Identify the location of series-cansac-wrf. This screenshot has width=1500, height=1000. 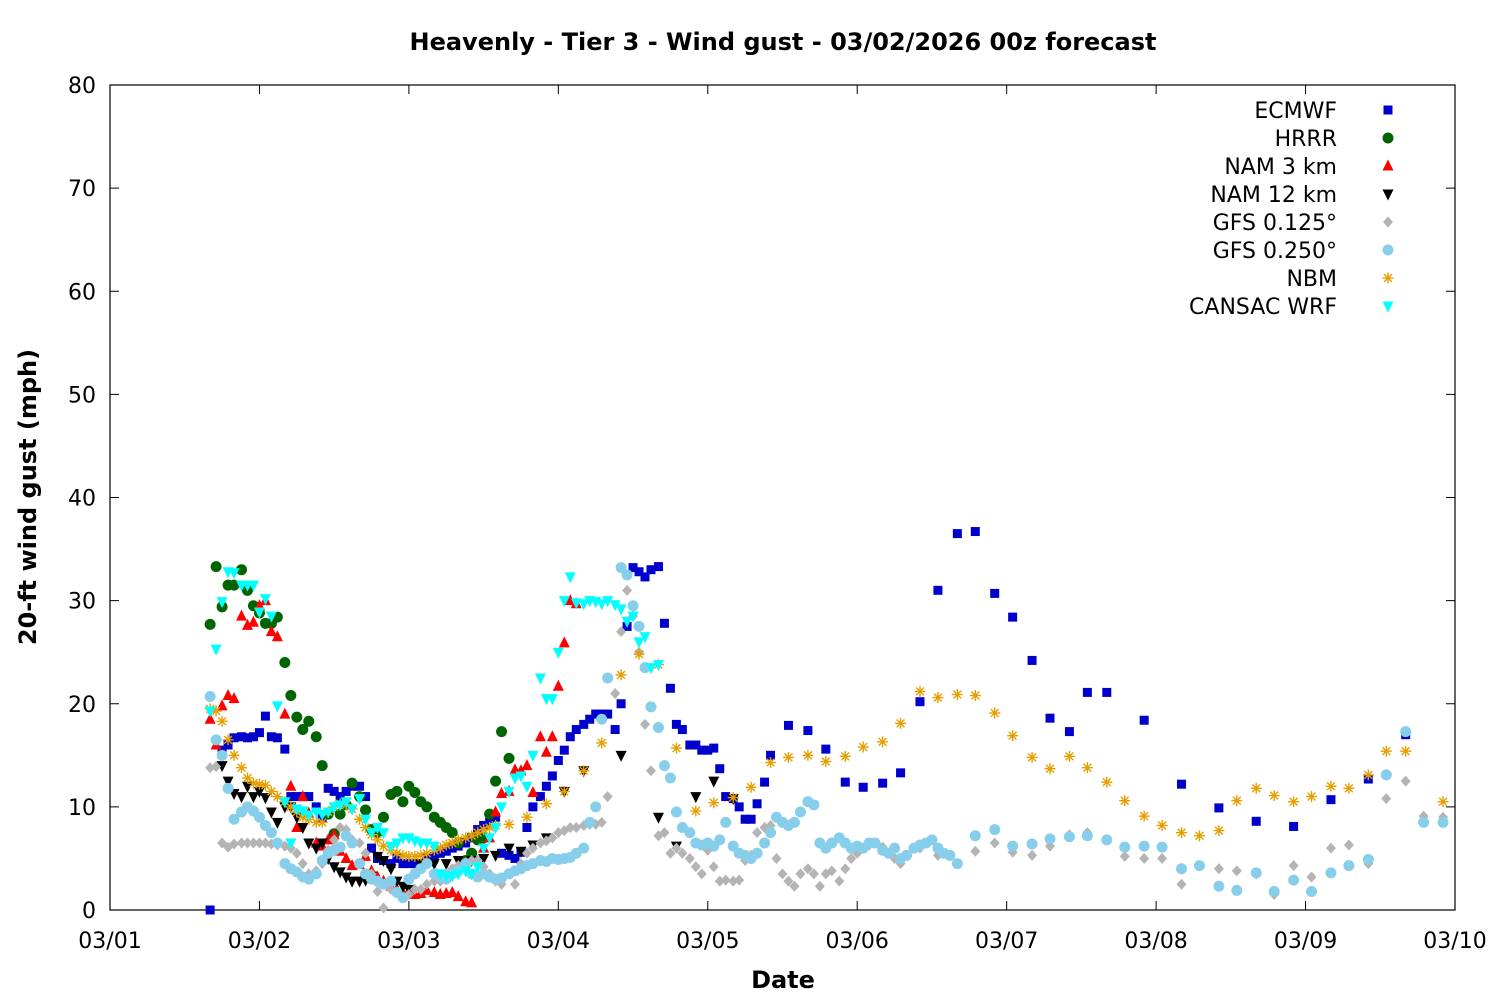
(434, 725).